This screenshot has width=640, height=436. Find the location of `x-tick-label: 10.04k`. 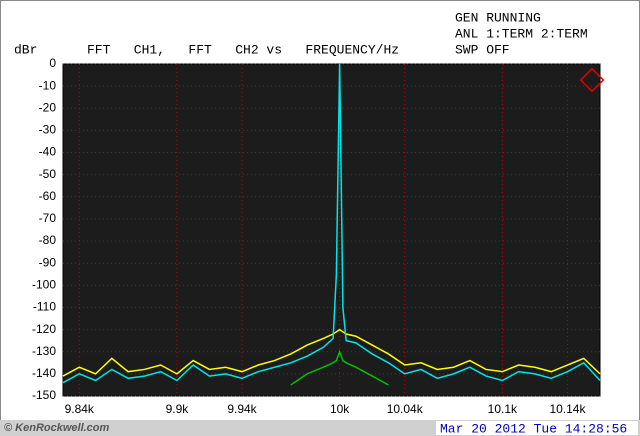

x-tick-label: 10.04k is located at coordinates (405, 409).